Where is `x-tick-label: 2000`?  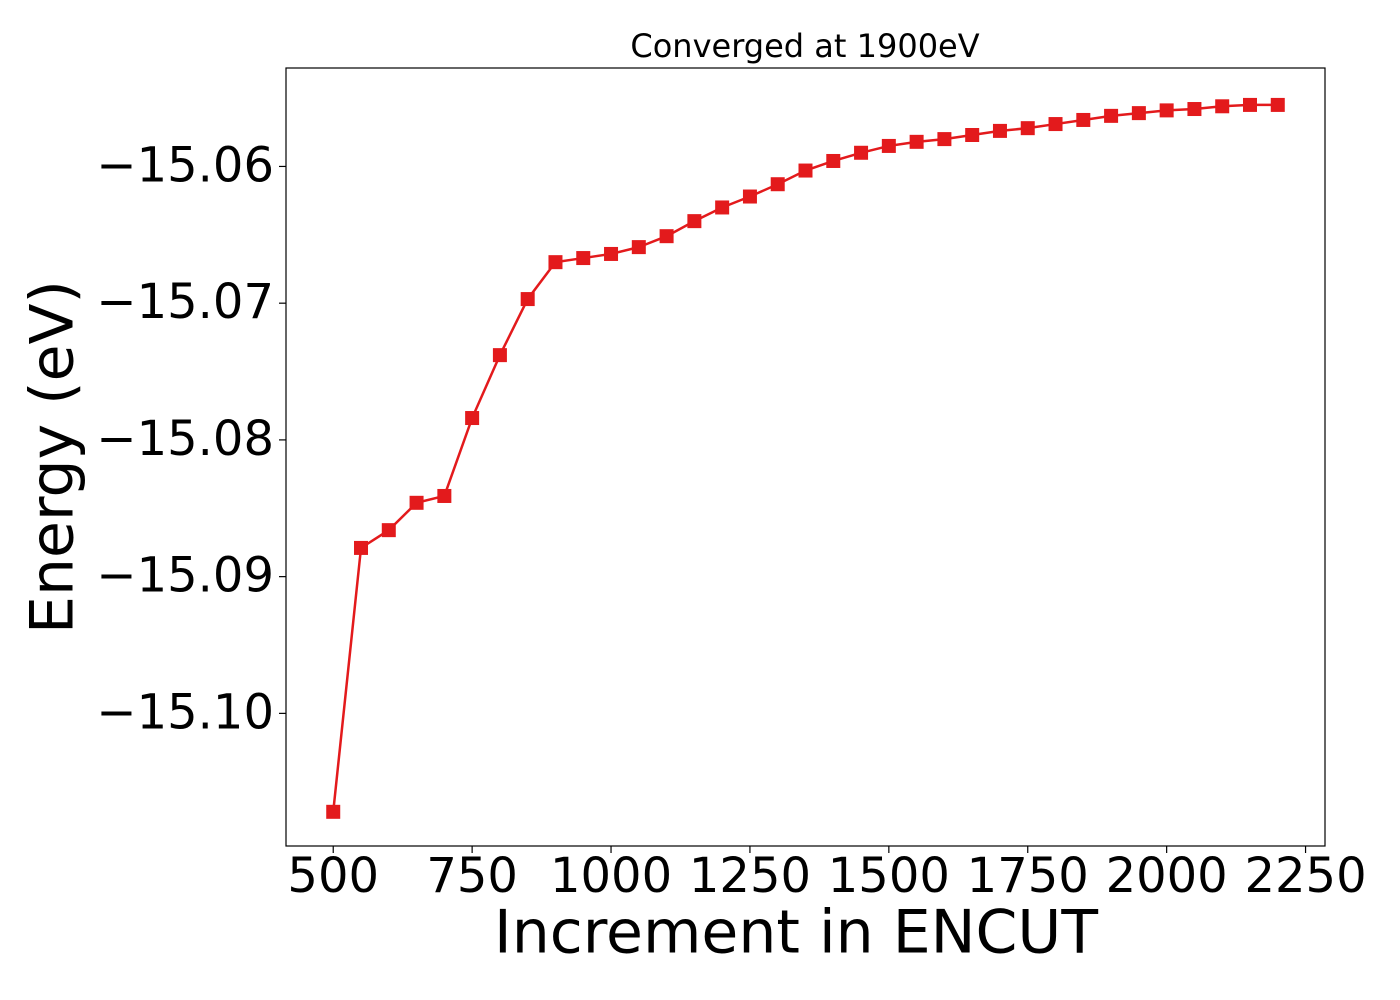 x-tick-label: 2000 is located at coordinates (1167, 876).